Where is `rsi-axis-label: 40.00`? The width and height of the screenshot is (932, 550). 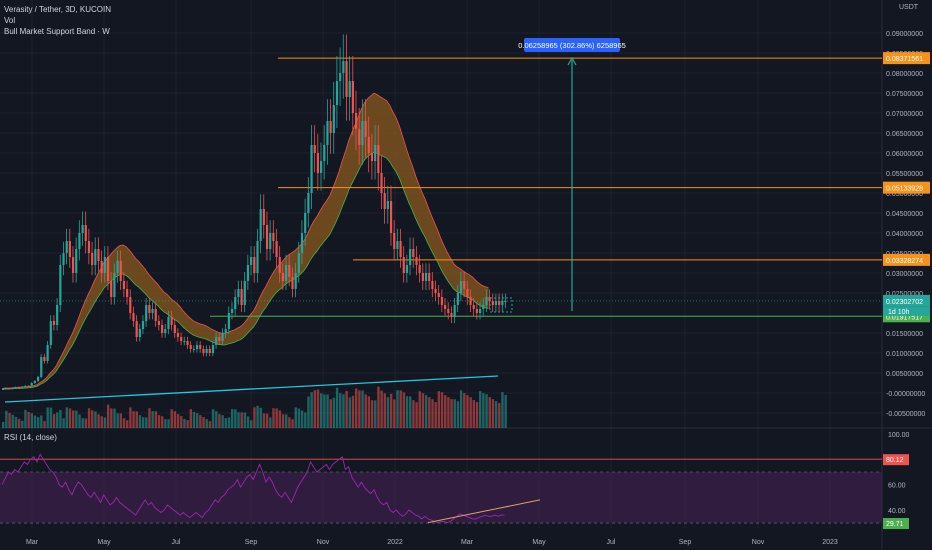
rsi-axis-label: 40.00 is located at coordinates (897, 511).